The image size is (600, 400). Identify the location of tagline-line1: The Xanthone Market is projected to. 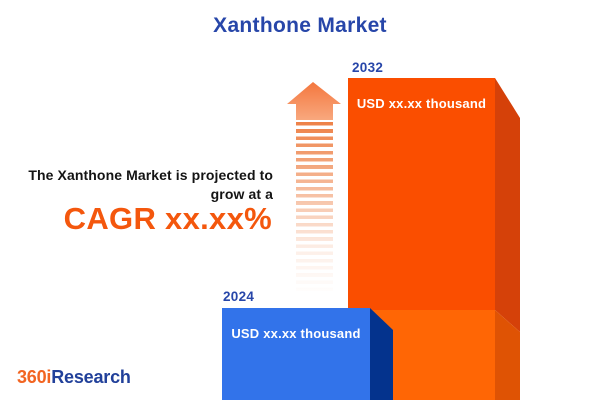
(150, 175).